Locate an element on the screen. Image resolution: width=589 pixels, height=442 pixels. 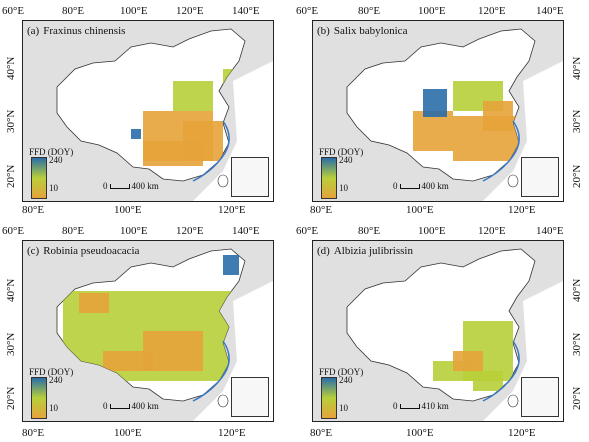
species-name: Salix babylonica is located at coordinates (370, 31).